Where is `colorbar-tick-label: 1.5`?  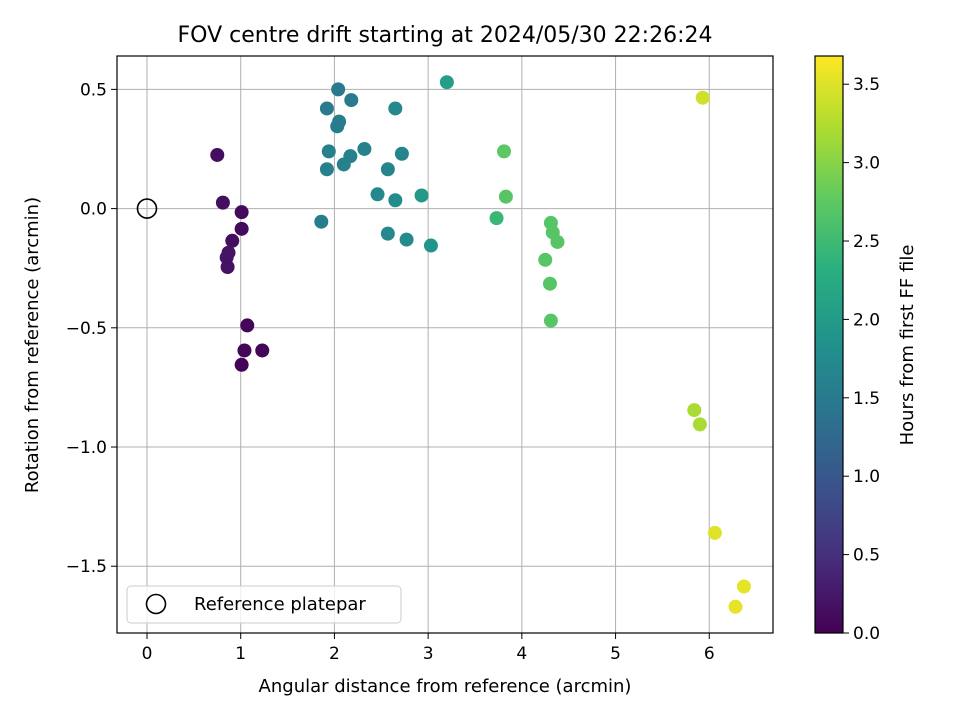 colorbar-tick-label: 1.5 is located at coordinates (866, 399).